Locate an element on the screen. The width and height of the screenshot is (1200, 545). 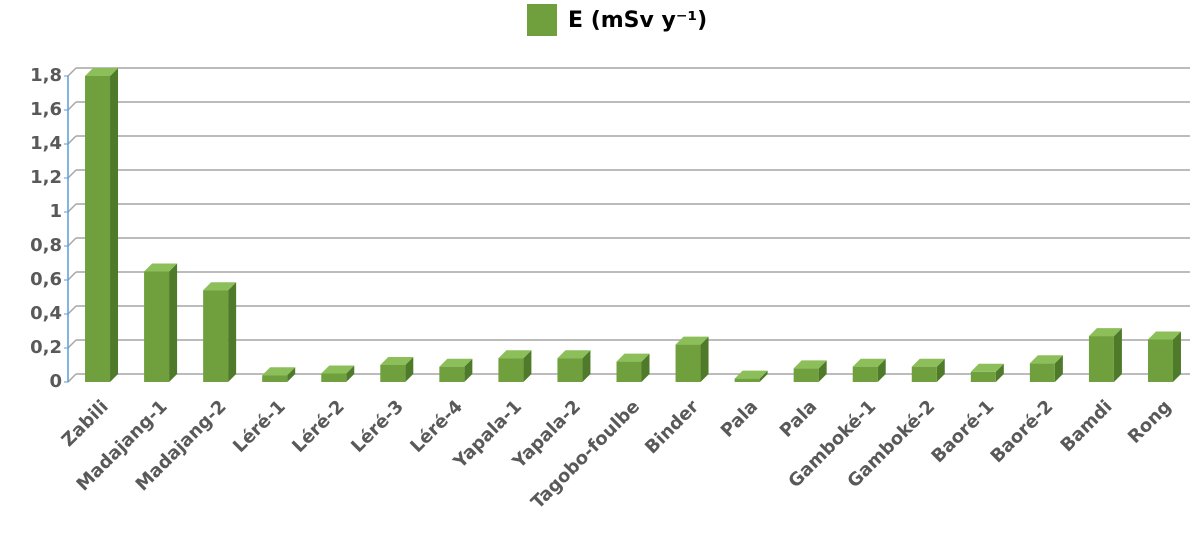
x-tick-label: Léré-4 is located at coordinates (436, 426).